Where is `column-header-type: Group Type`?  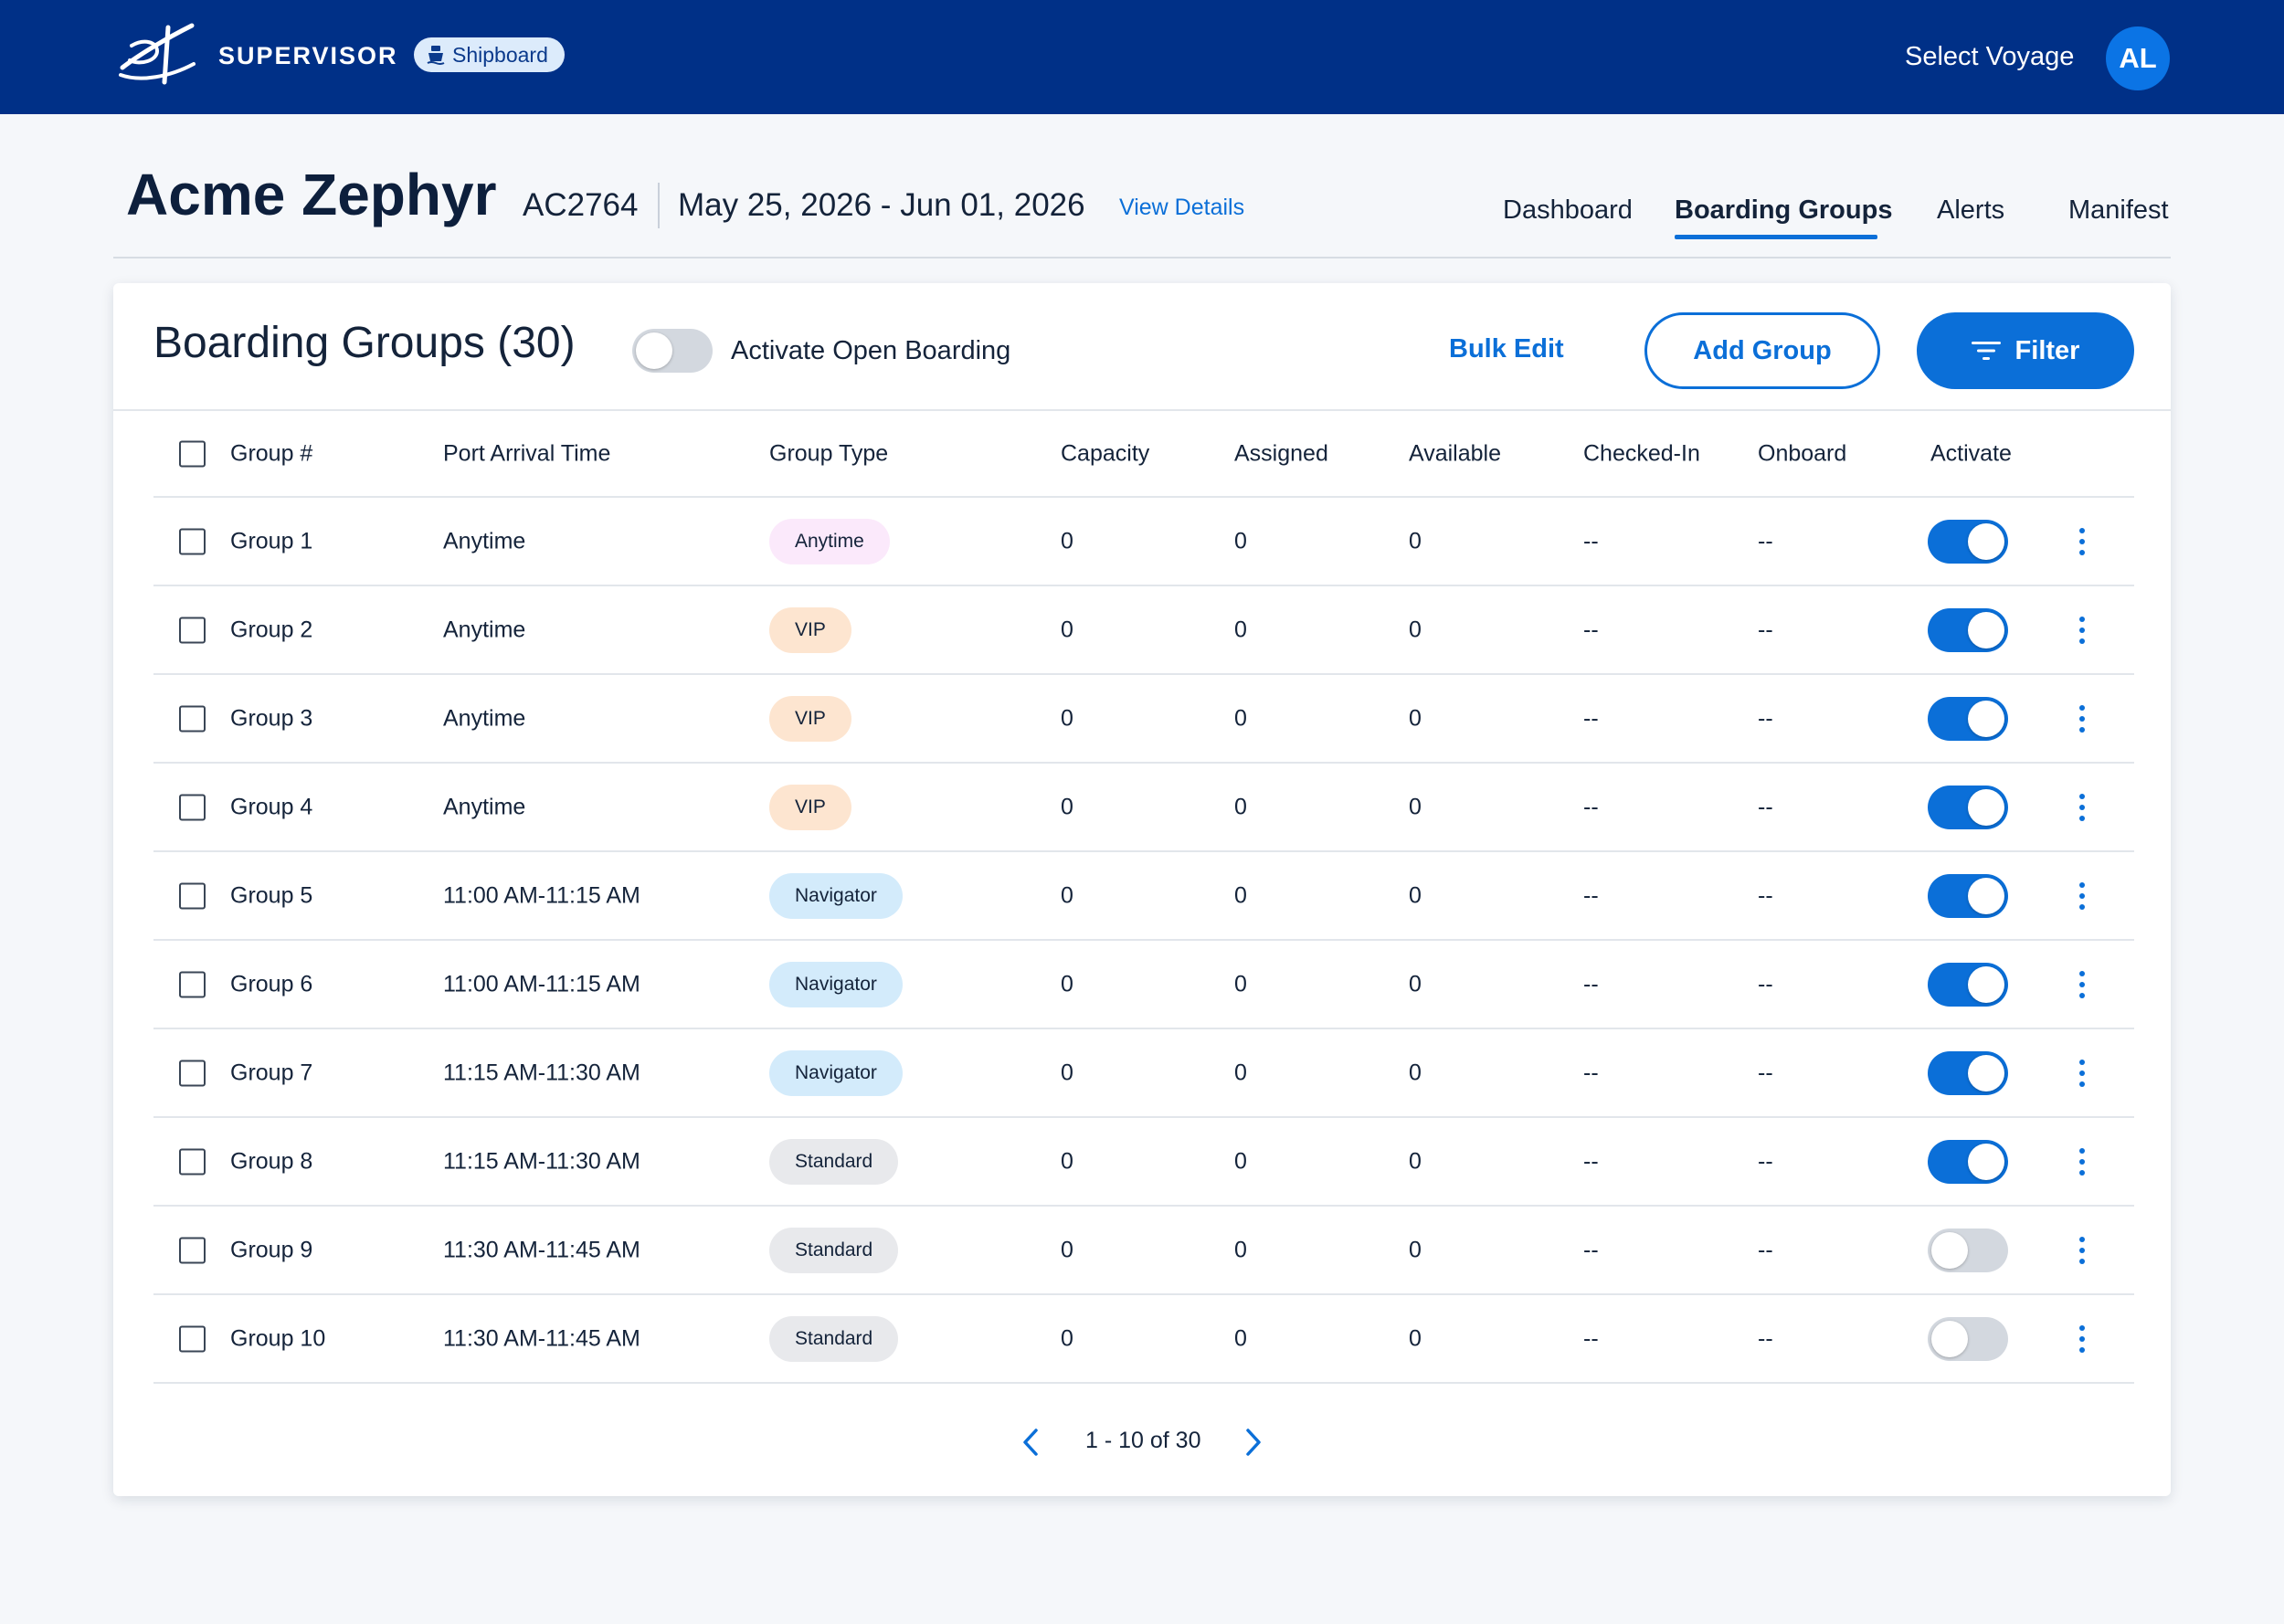 column-header-type: Group Type is located at coordinates (829, 453).